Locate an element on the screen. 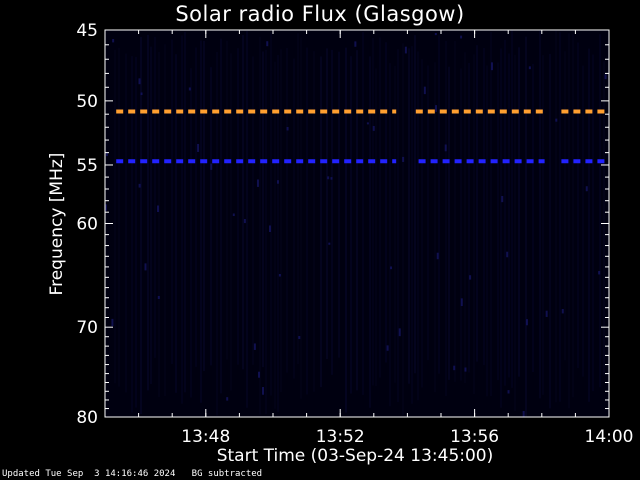  y-tick-label: 70 is located at coordinates (87, 328).